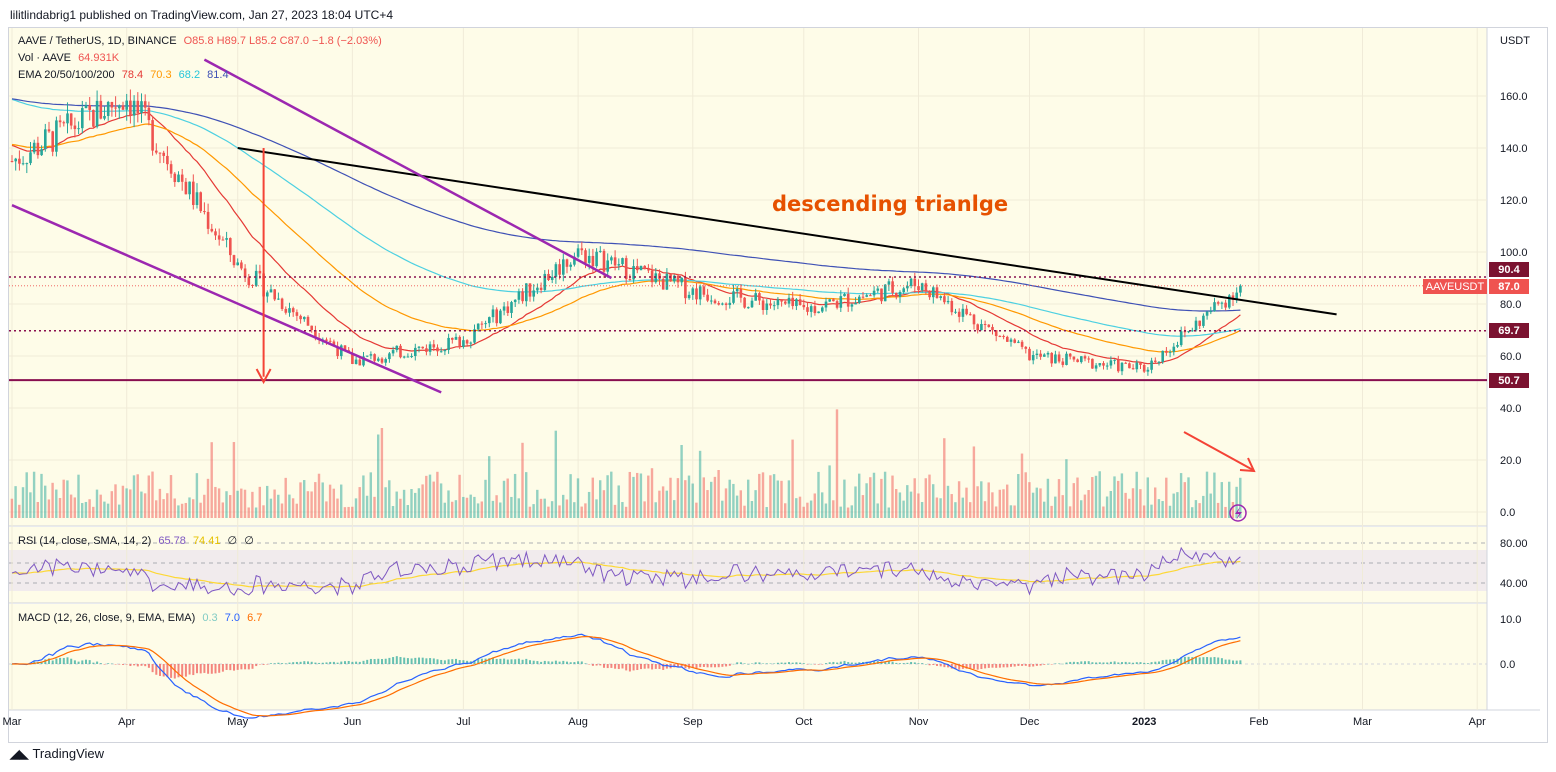  What do you see at coordinates (1514, 544) in the screenshot?
I see `rsi-tick: 80.00` at bounding box center [1514, 544].